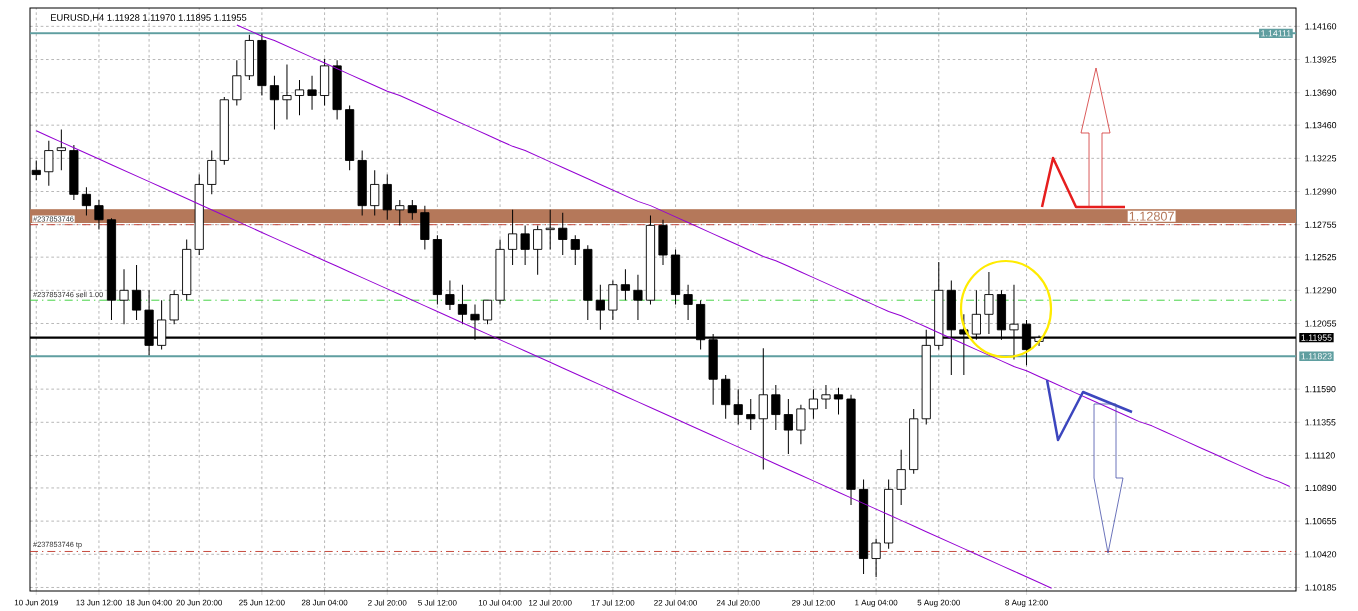 This screenshot has height=611, width=1358. I want to click on y-tick-label: 1.13690, so click(1321, 92).